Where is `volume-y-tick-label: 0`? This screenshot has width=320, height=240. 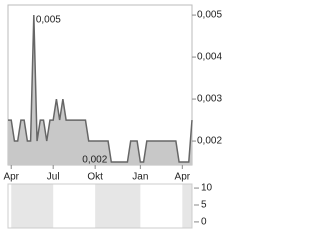
volume-y-tick-label: 0 is located at coordinates (204, 222).